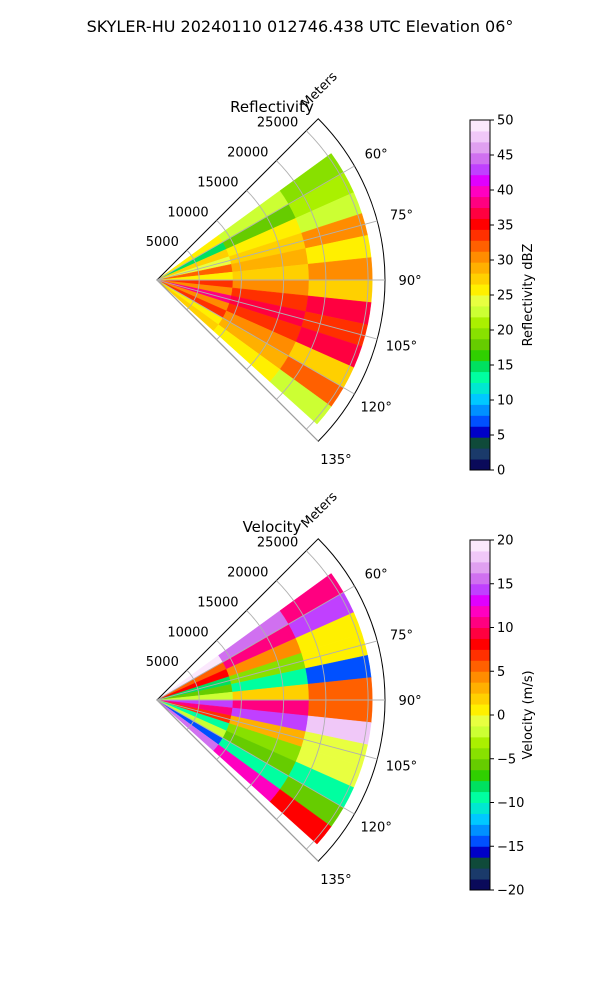  Describe the element at coordinates (510, 803) in the screenshot. I see `velocity-colorbar-tick: −10` at that location.